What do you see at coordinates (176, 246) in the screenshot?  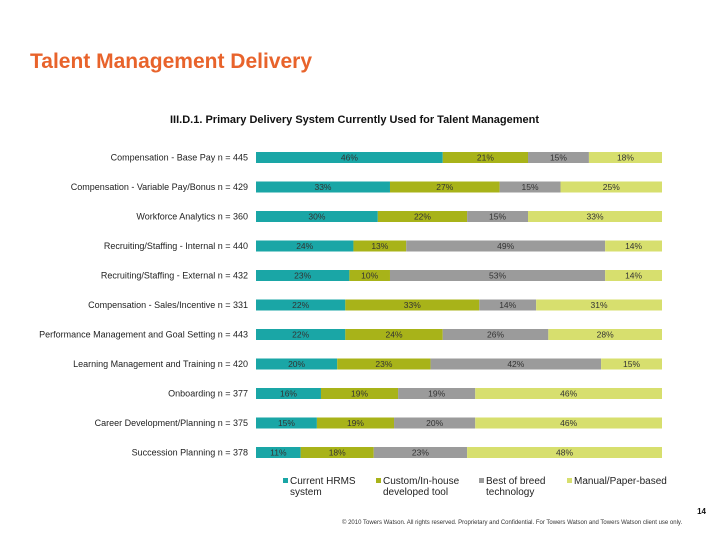 I see `category-label: Recruiting/Staffing - Internal n = 440` at bounding box center [176, 246].